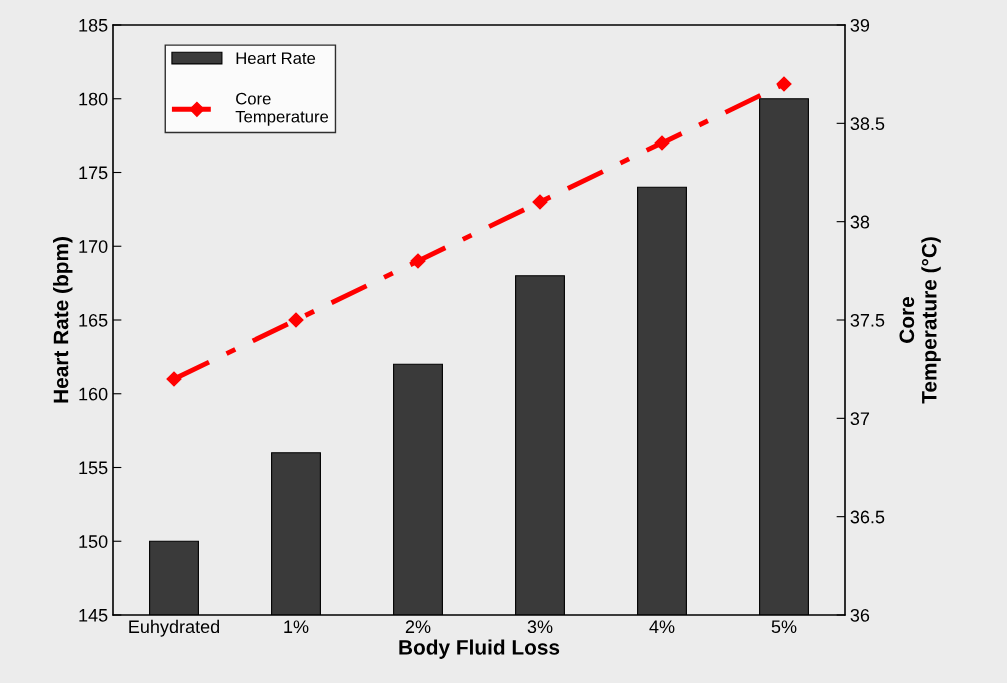  What do you see at coordinates (282, 109) in the screenshot?
I see `legend-label: Core Temperature` at bounding box center [282, 109].